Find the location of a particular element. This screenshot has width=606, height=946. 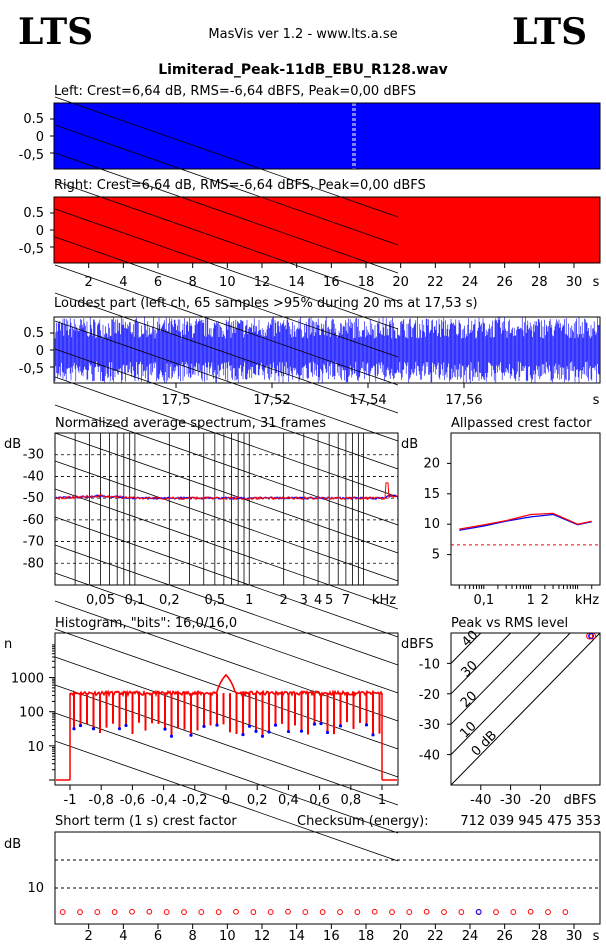

spectrum-yunit: dB is located at coordinates (12, 444).